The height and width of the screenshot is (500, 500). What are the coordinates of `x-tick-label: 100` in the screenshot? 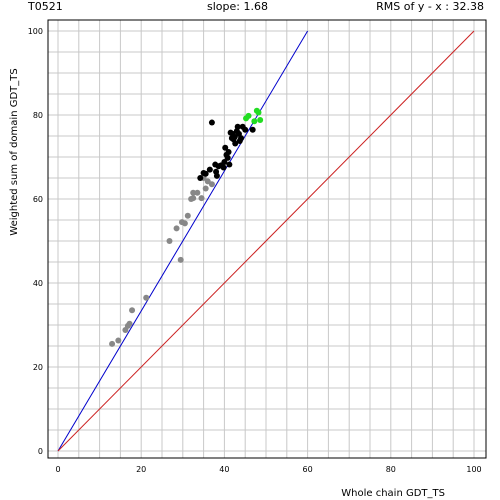 It's located at (473, 469).